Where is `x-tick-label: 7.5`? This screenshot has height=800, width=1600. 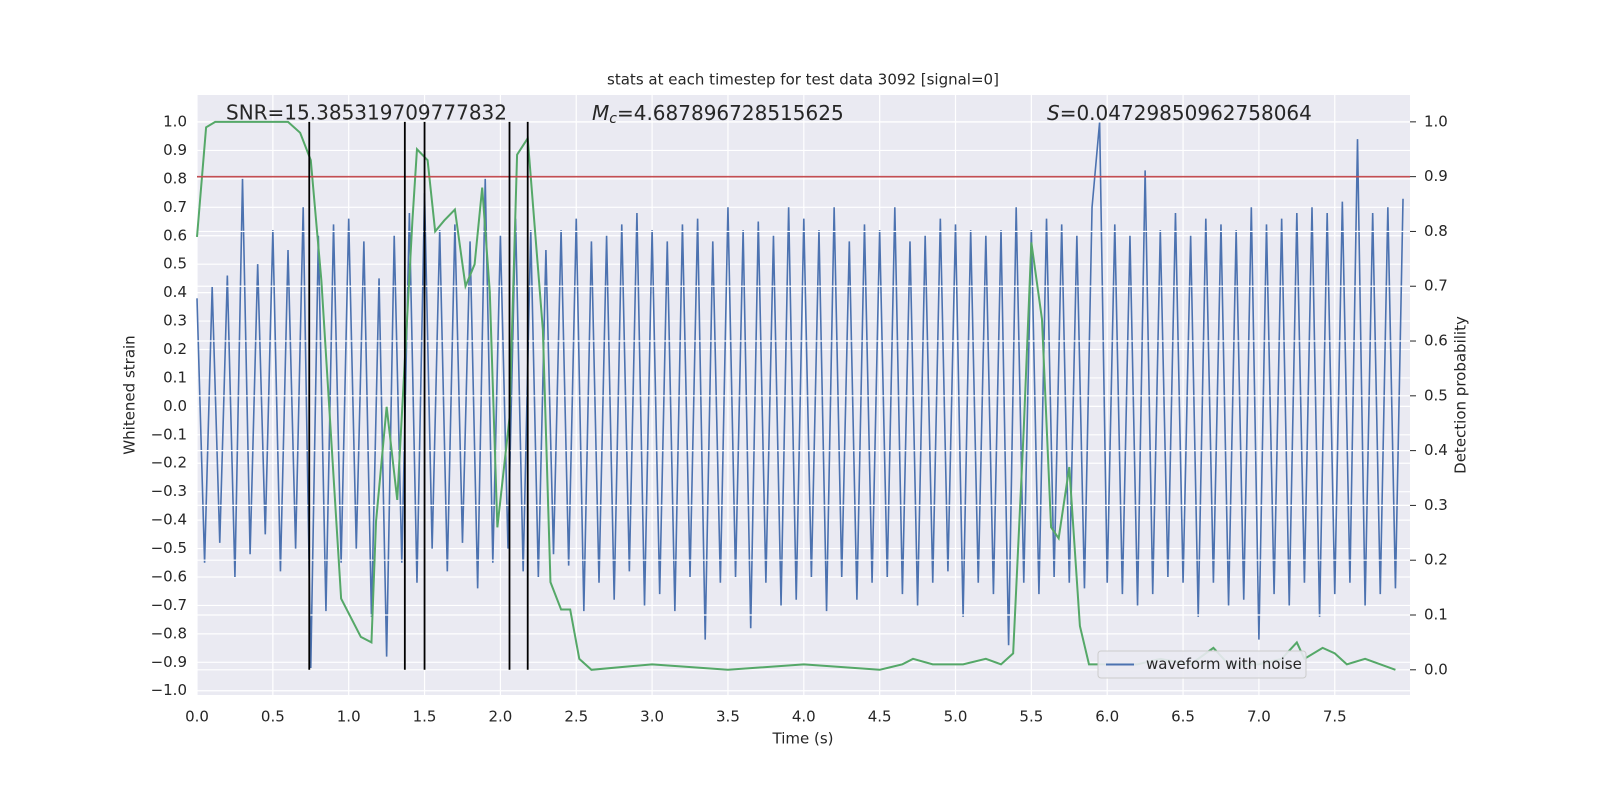
x-tick-label: 7.5 is located at coordinates (1335, 717).